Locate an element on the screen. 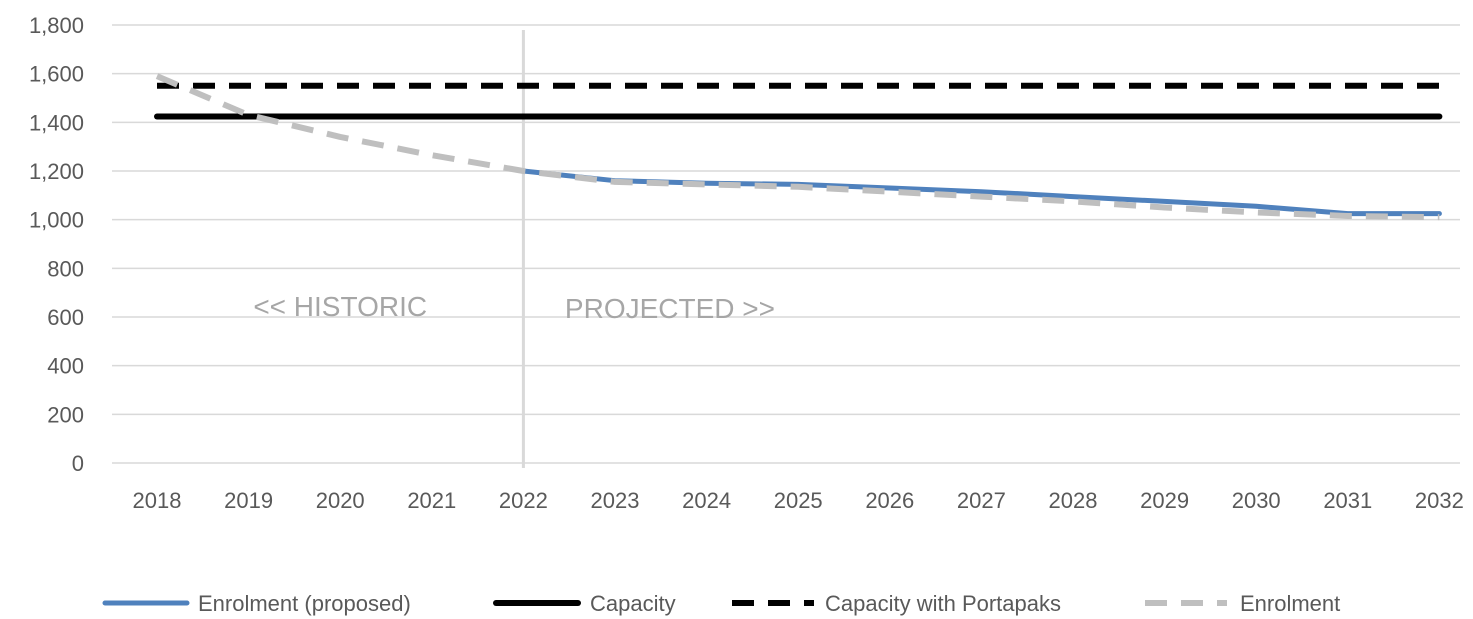 The height and width of the screenshot is (619, 1473). y-tick-label: 1,800 is located at coordinates (56, 25).